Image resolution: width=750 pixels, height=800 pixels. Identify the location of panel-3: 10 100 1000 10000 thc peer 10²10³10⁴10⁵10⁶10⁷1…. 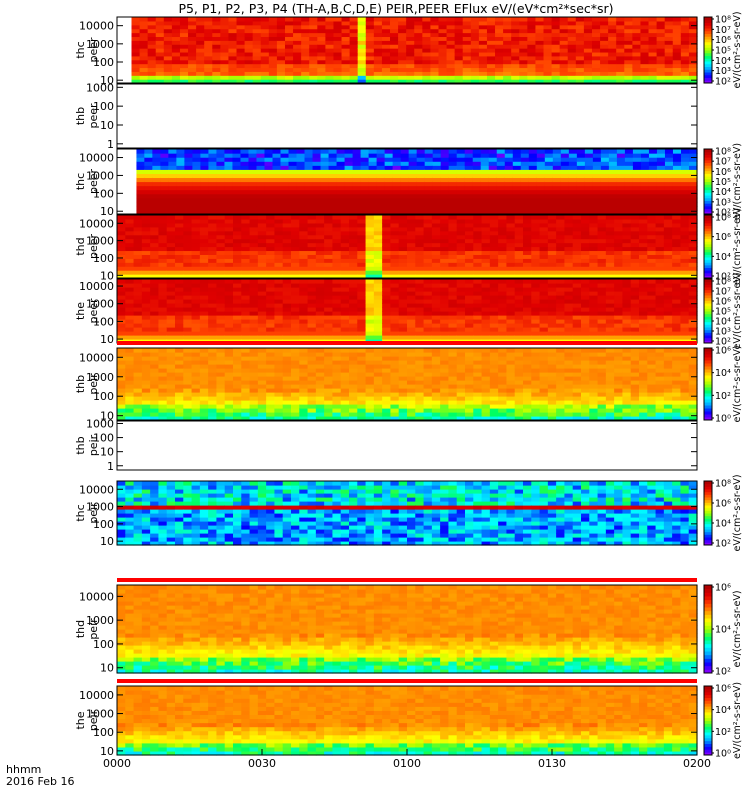
(408, 181).